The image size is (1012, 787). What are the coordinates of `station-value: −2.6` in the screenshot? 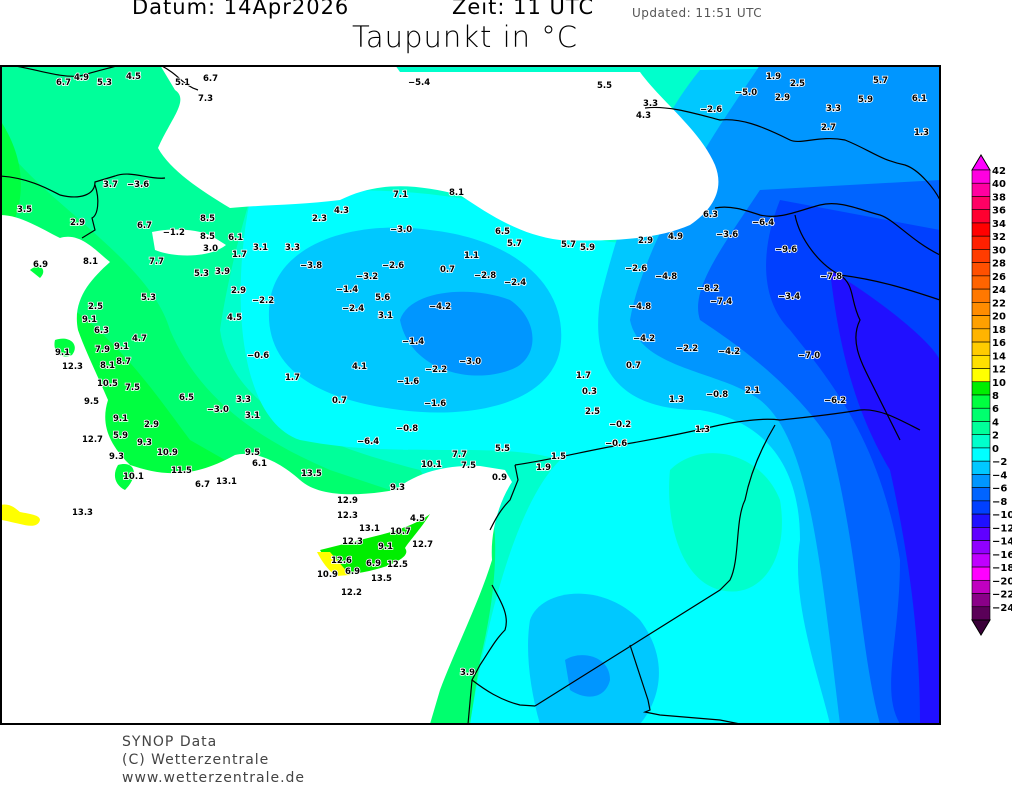 It's located at (636, 269).